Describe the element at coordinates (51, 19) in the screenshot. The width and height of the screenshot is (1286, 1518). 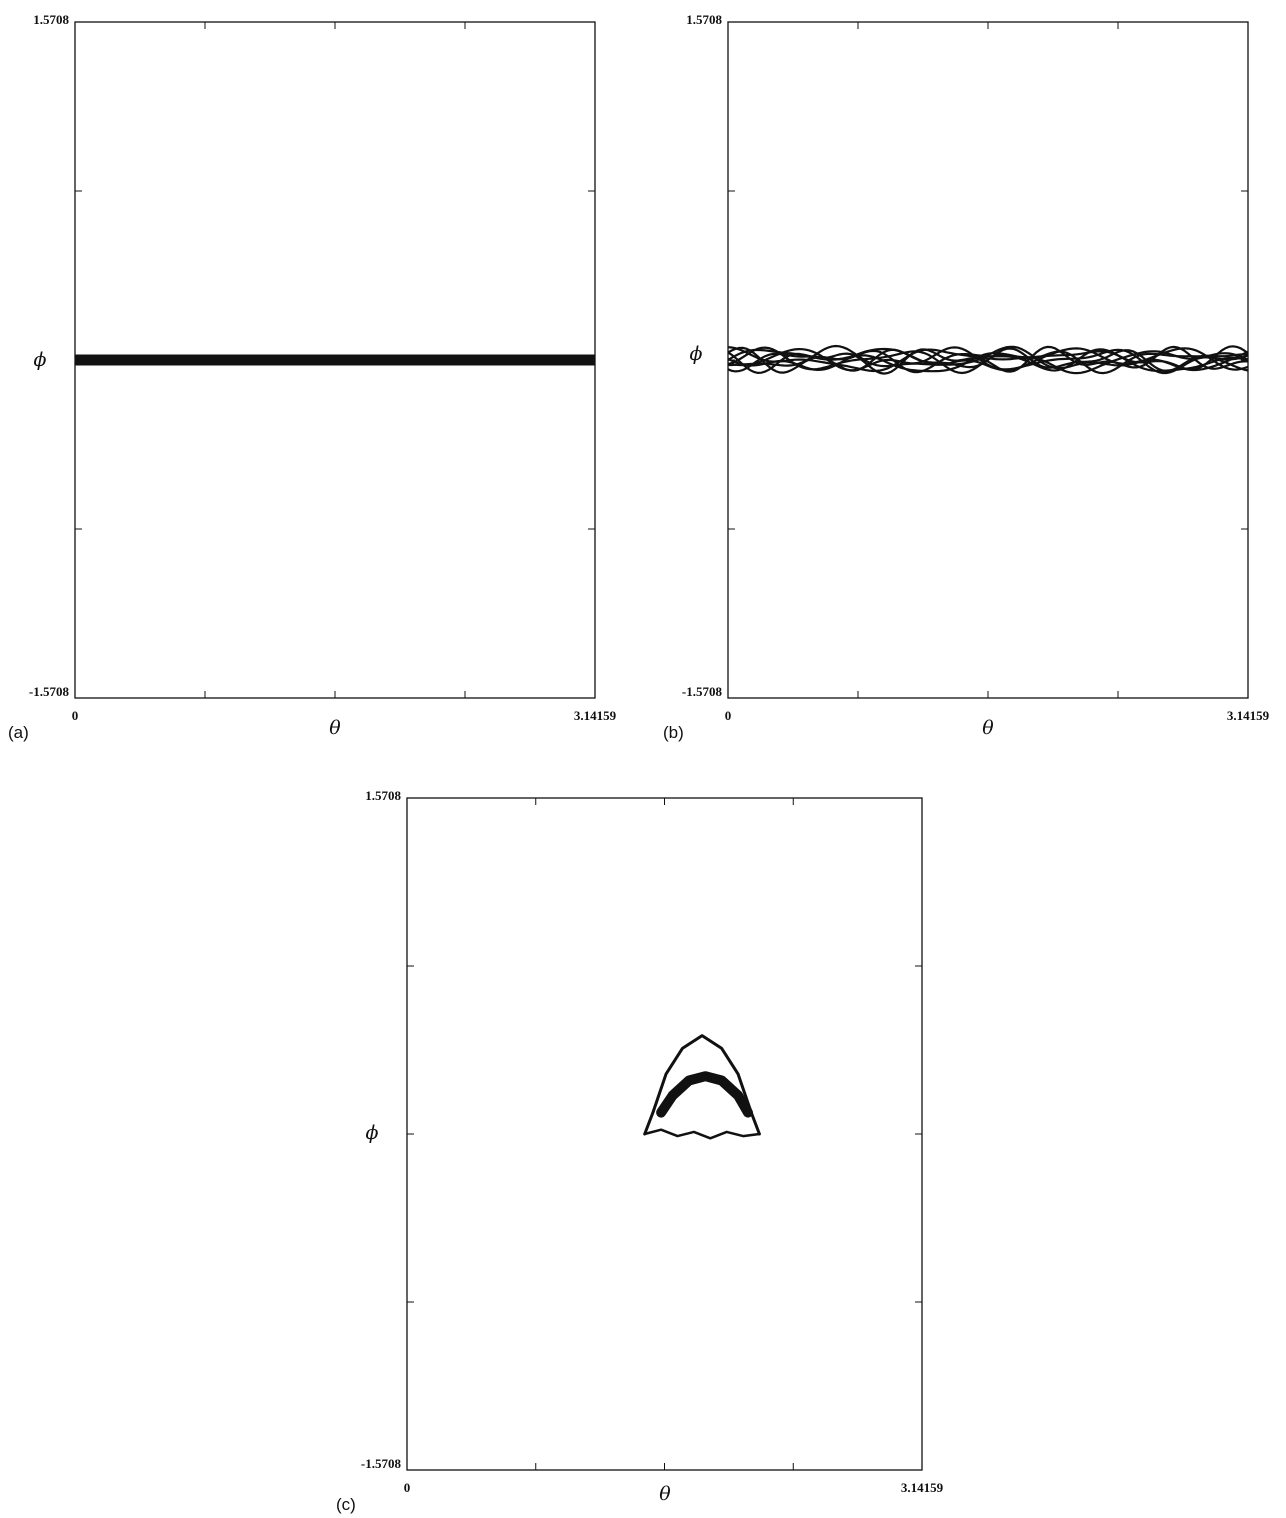
I see `y-tick-label-max-a: 1.5708` at that location.